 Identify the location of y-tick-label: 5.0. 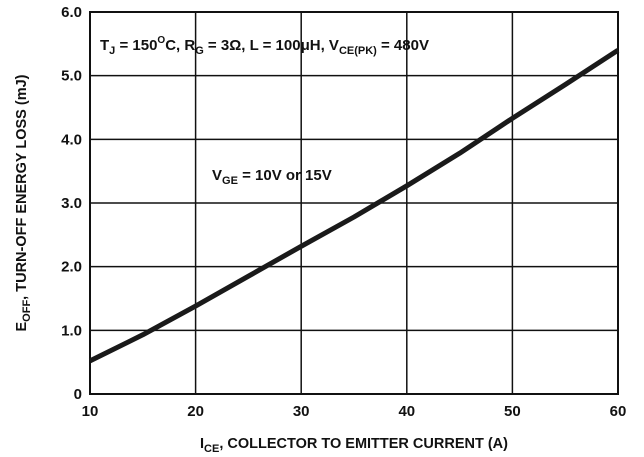
(71, 76).